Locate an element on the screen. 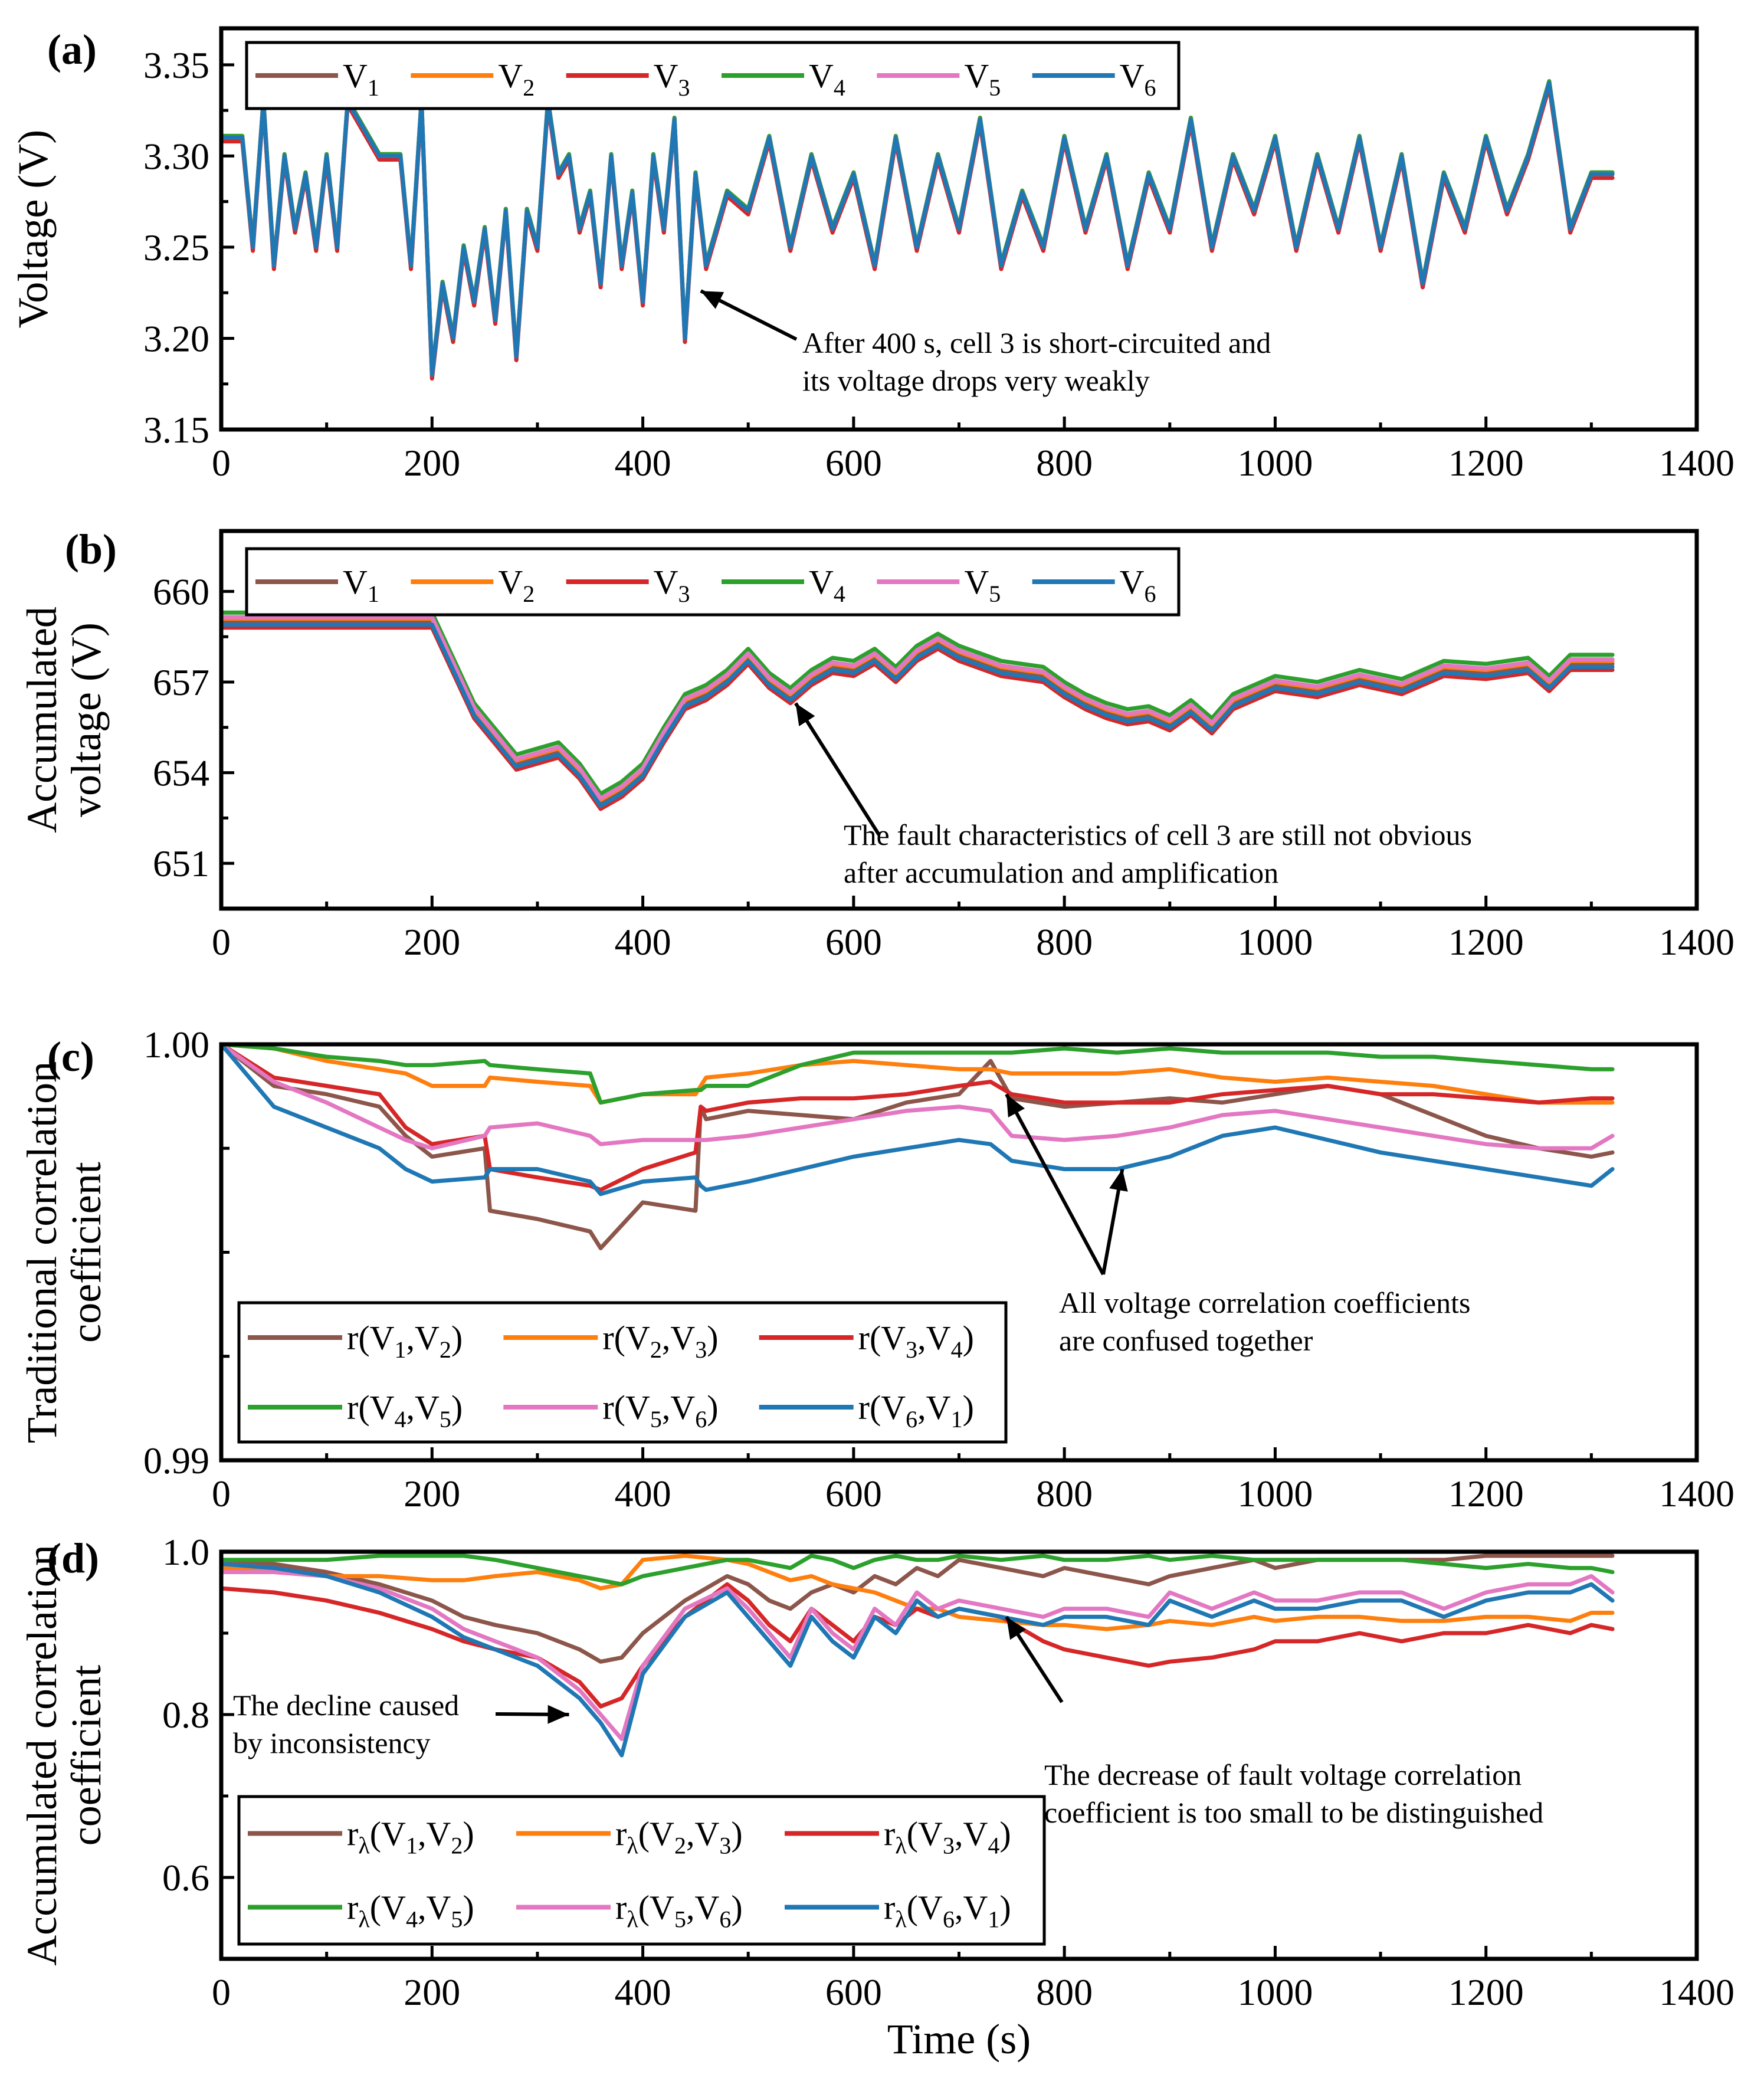 This screenshot has width=1764, height=2091. y-tick-label: 0.99 is located at coordinates (176, 1461).